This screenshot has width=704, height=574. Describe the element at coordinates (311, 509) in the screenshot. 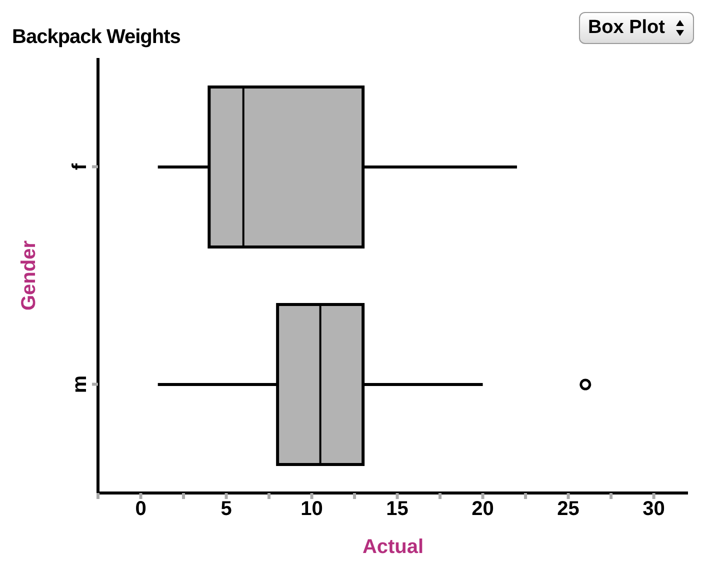

I see `x-tick-label: 10` at that location.